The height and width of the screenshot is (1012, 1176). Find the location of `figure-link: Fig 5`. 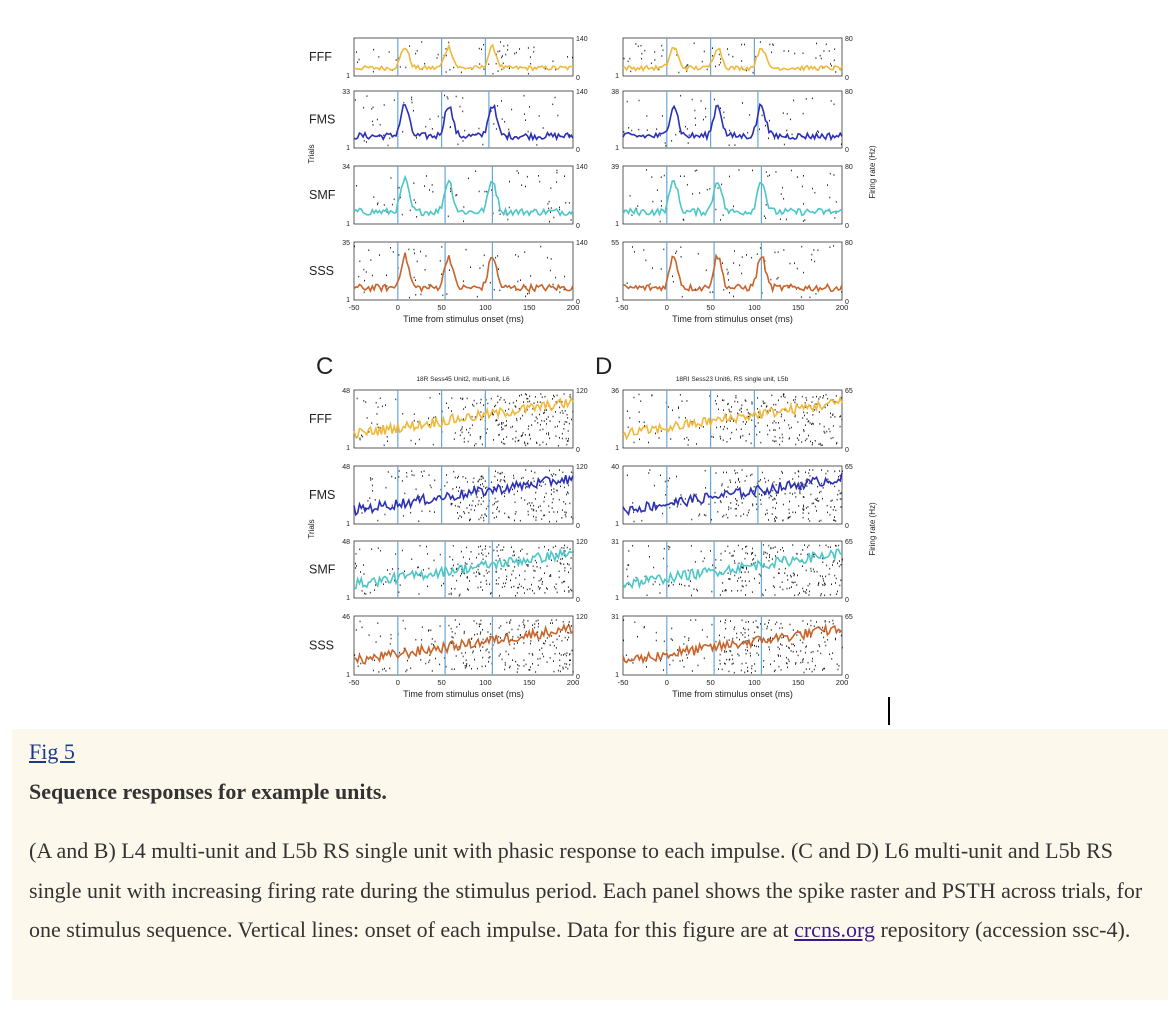

figure-link: Fig 5 is located at coordinates (52, 751).